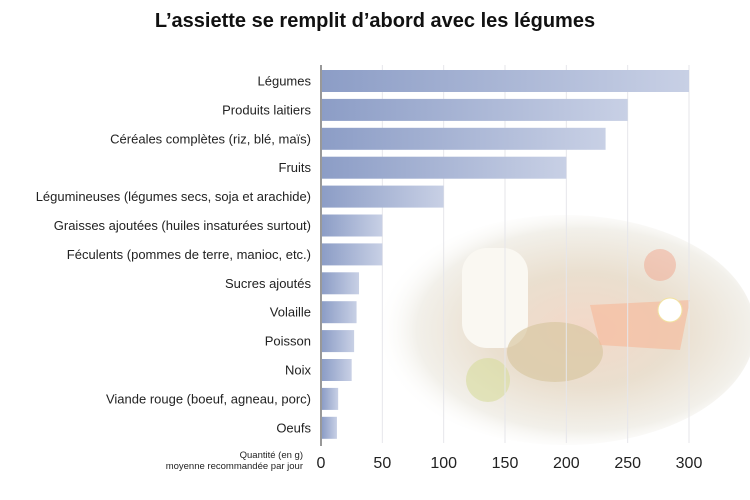 Image resolution: width=750 pixels, height=500 pixels. Describe the element at coordinates (285, 81) in the screenshot. I see `category-label: Légumes` at that location.